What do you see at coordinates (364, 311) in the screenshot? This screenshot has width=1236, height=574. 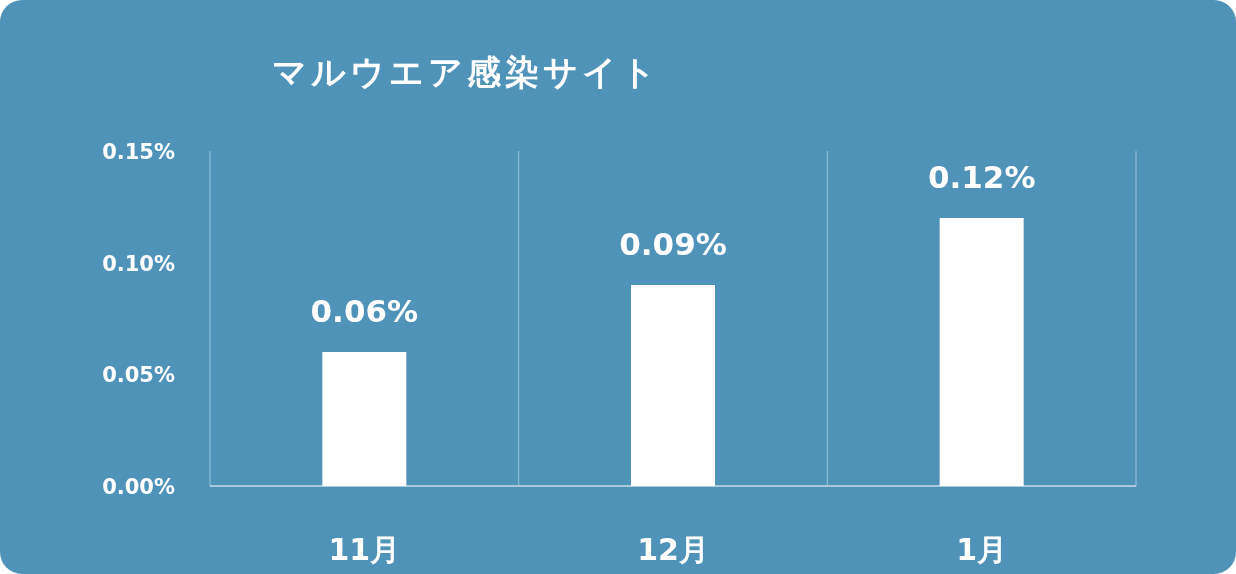 I see `data-label: 0.06%` at bounding box center [364, 311].